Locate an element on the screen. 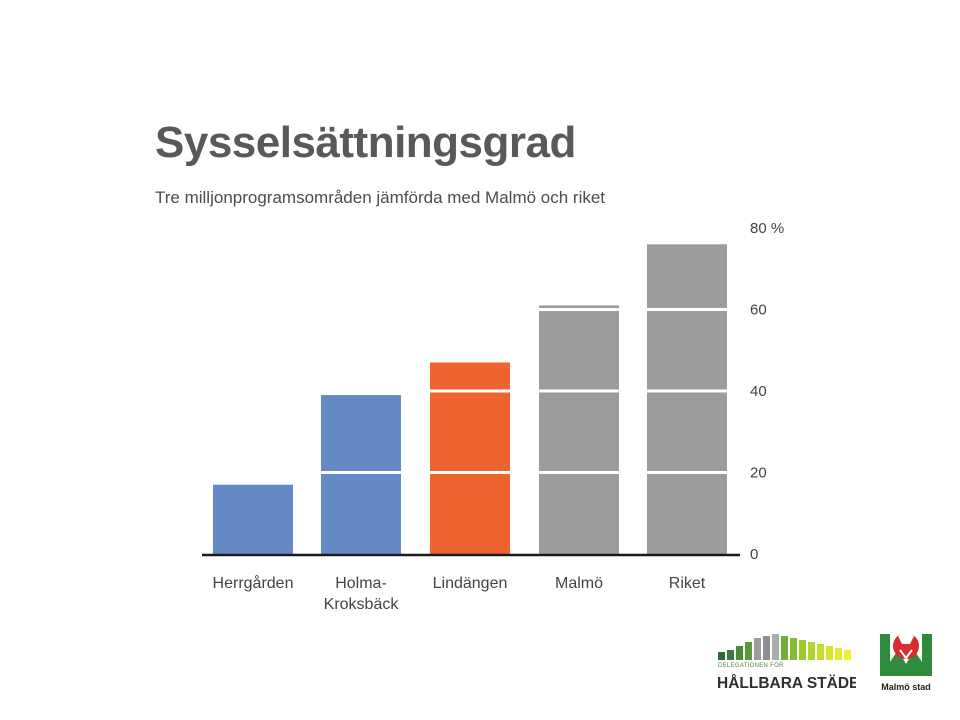 Image resolution: width=960 pixels, height=720 pixels. category-label: Herrgården is located at coordinates (253, 583).